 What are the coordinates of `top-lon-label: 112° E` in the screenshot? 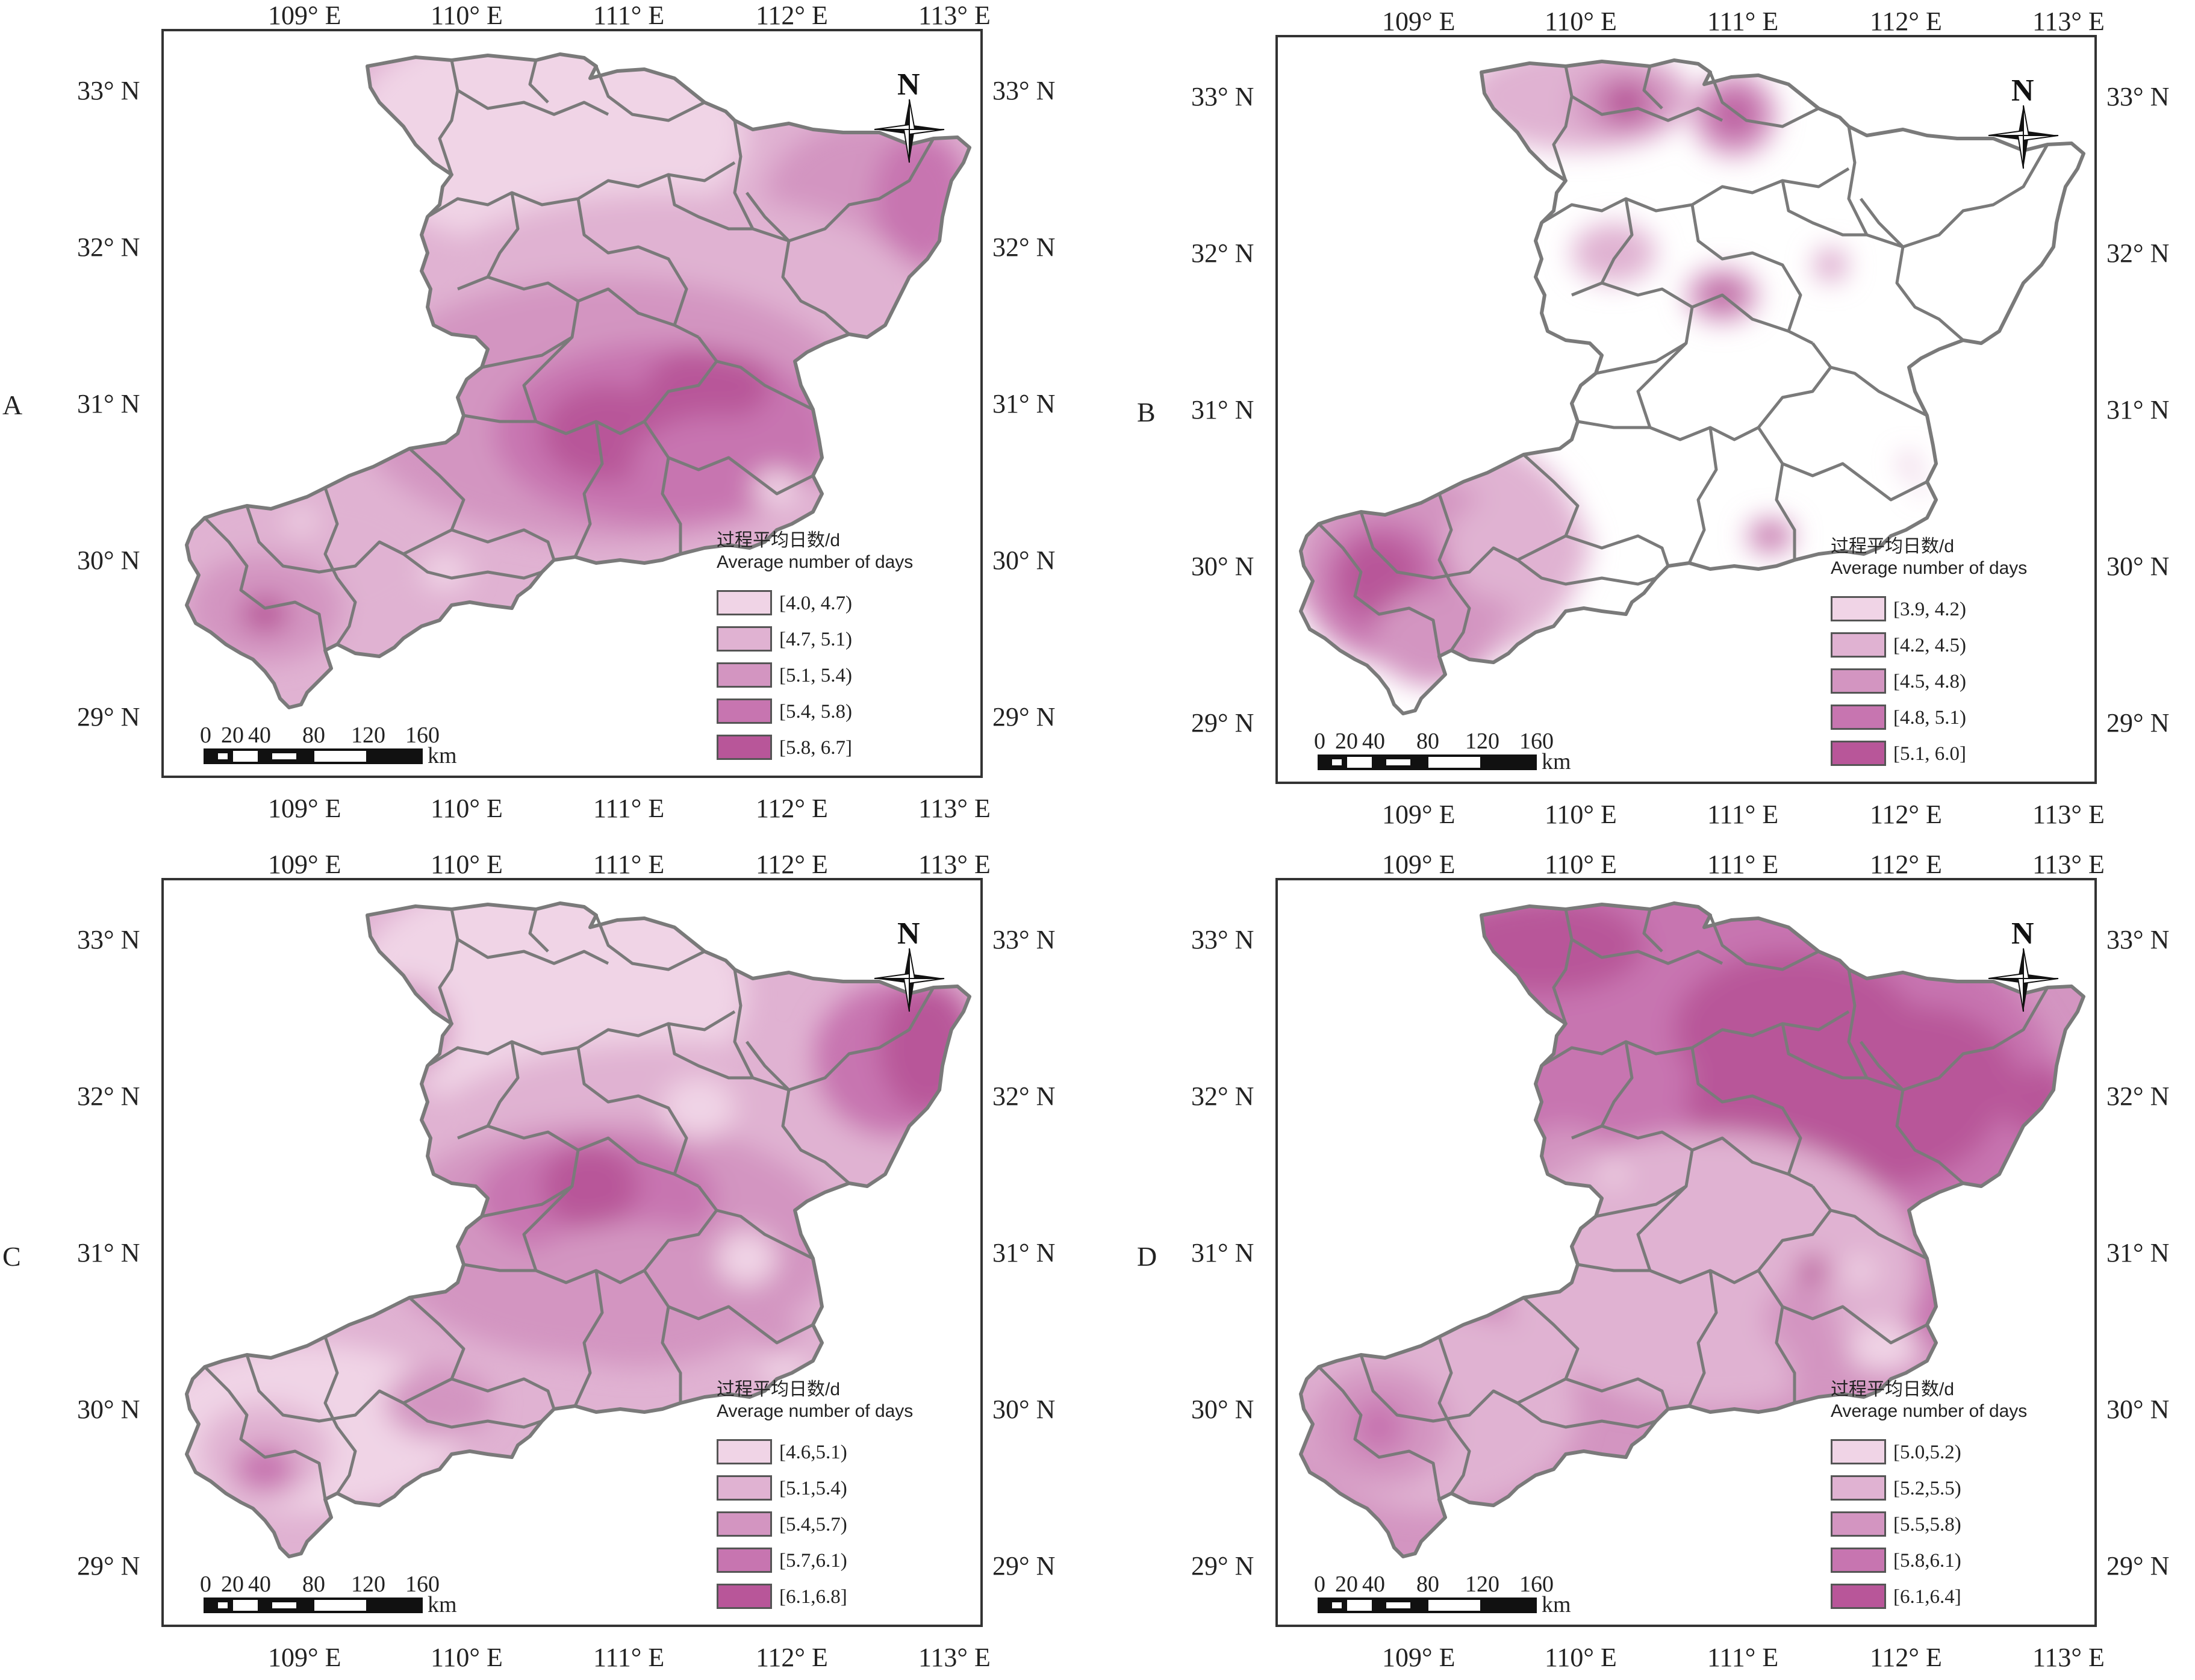 It's located at (1906, 864).